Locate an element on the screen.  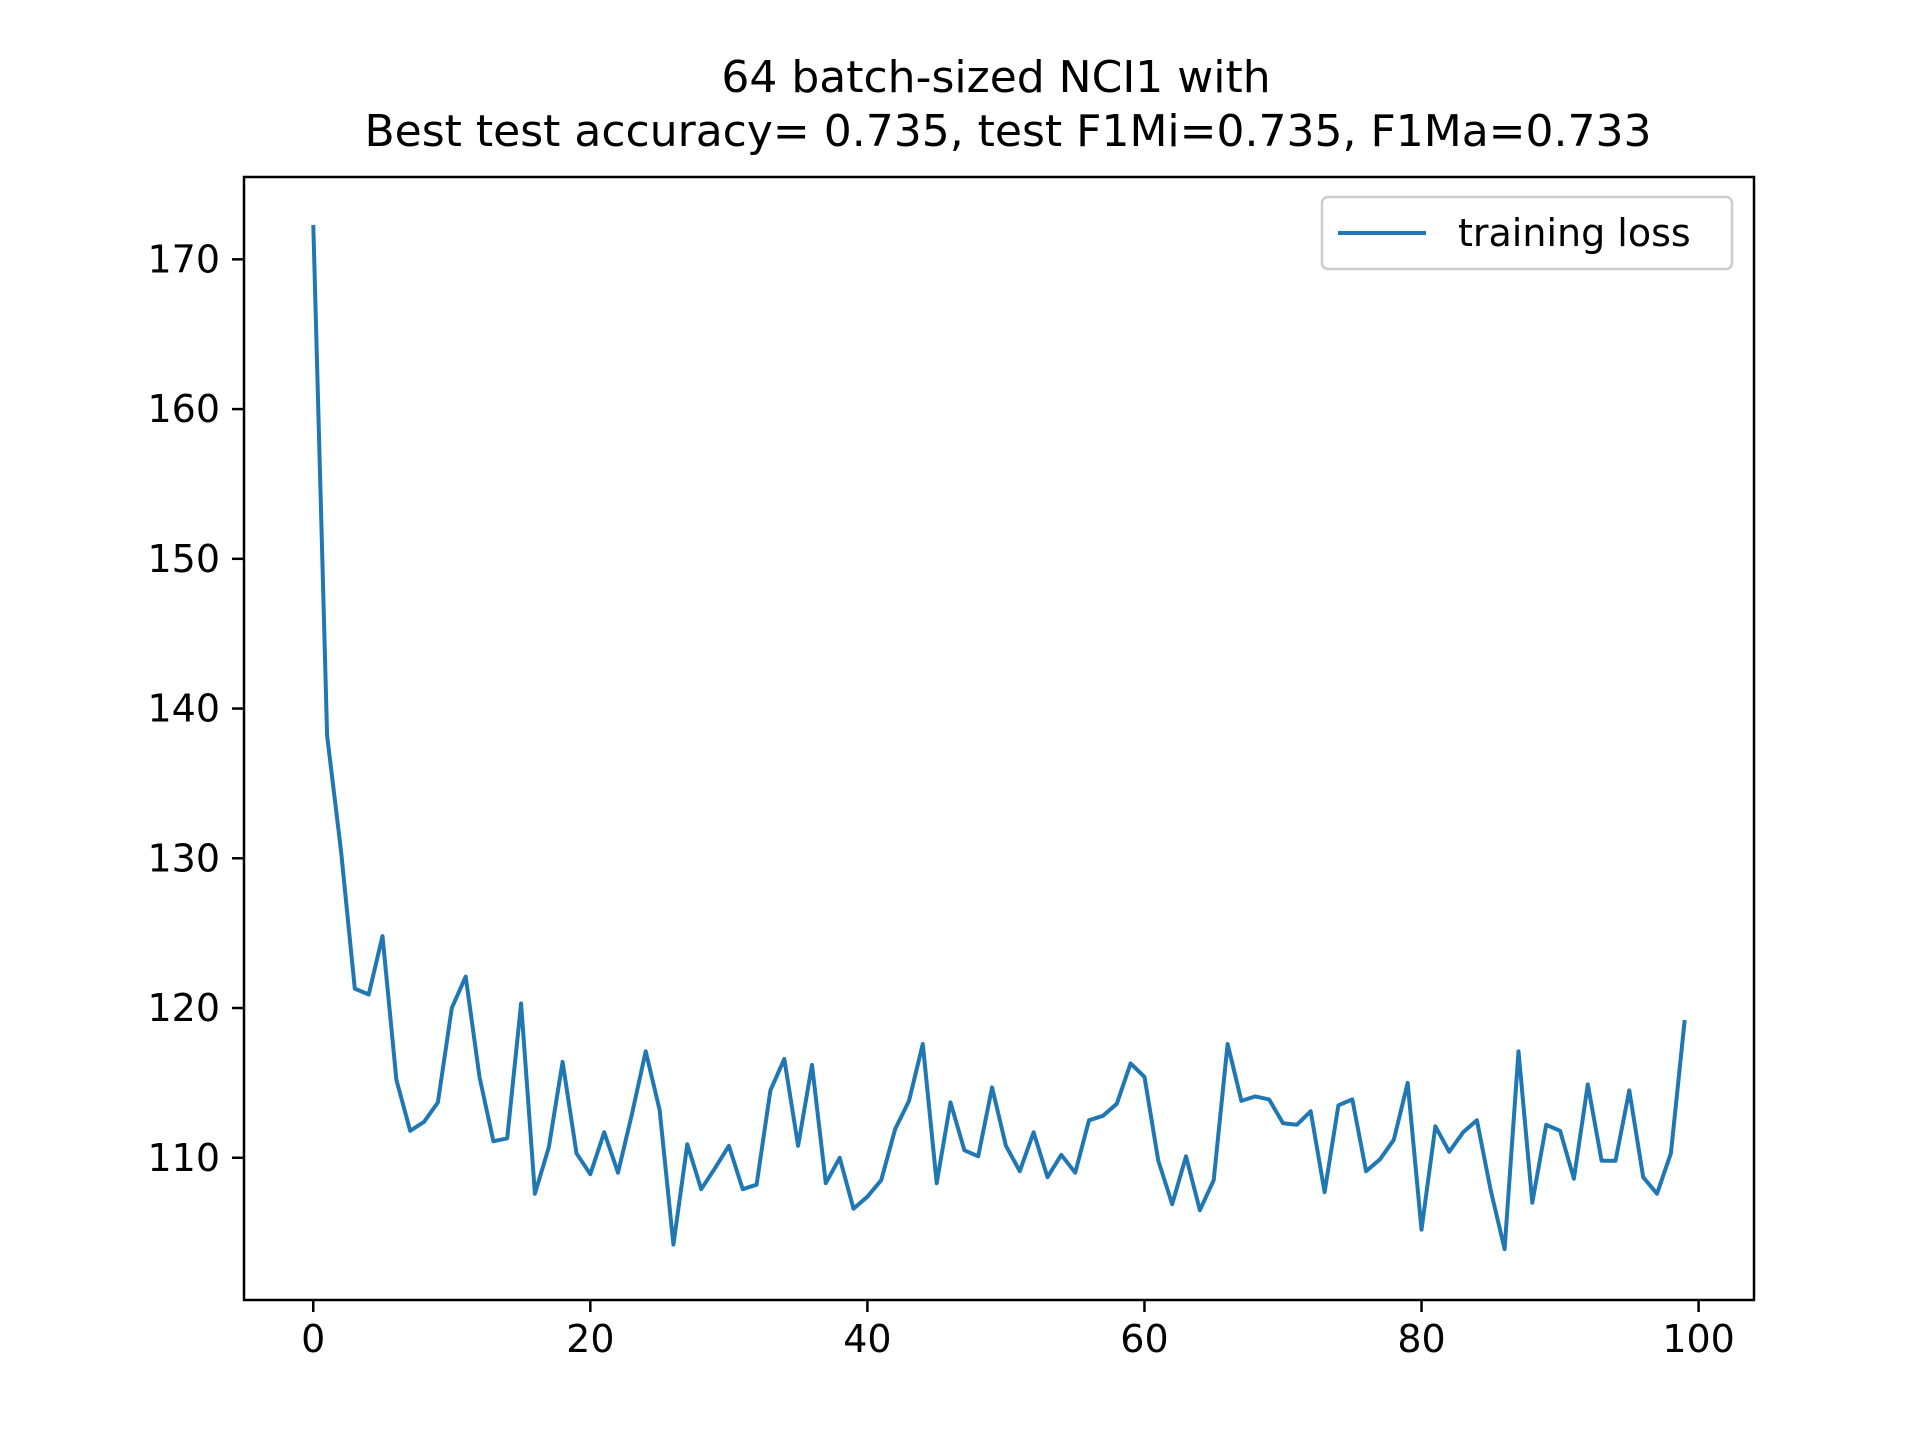
y-tick-label: 170 is located at coordinates (183, 259).